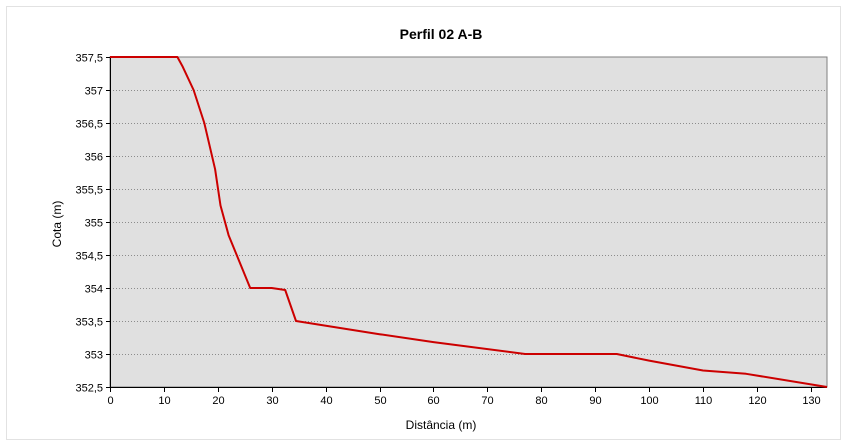 The width and height of the screenshot is (847, 446). I want to click on x-tick-label: 80, so click(541, 401).